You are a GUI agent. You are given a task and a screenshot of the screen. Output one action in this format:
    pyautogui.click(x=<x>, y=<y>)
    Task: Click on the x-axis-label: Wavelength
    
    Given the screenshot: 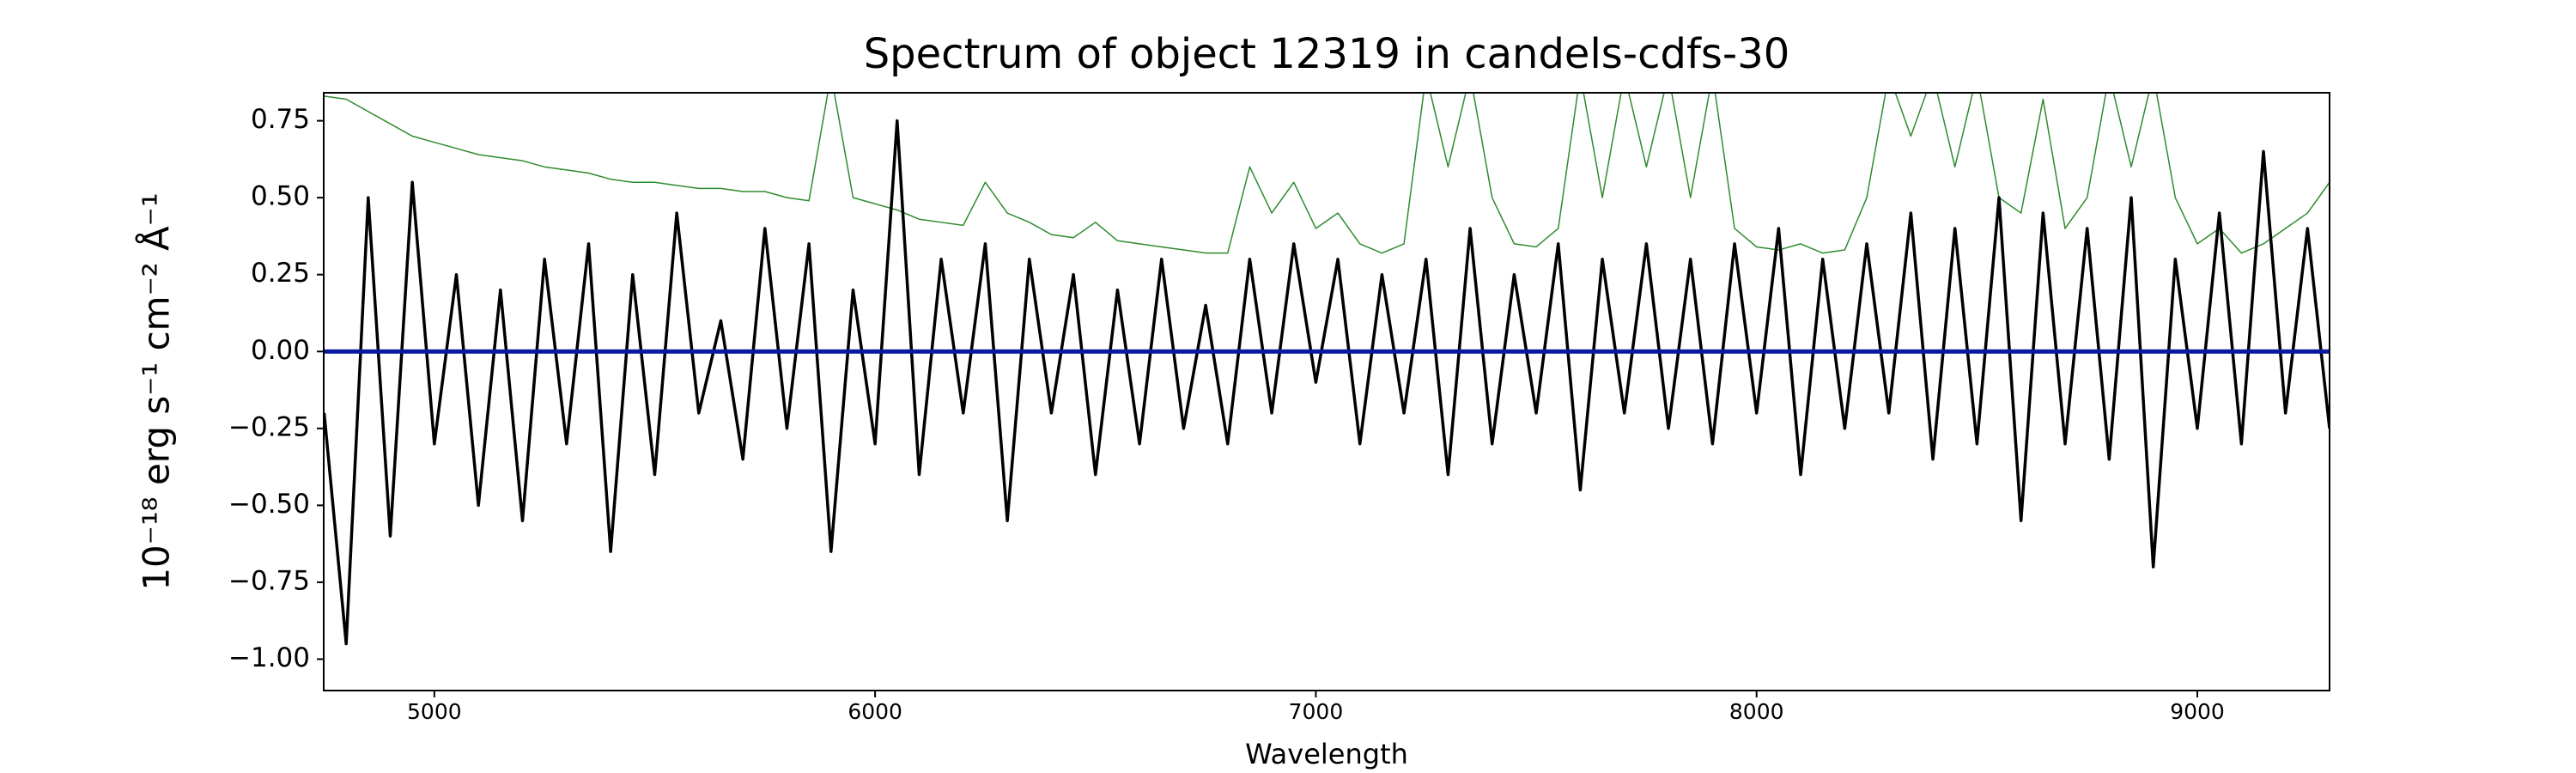 What is the action you would take?
    pyautogui.click(x=1327, y=754)
    